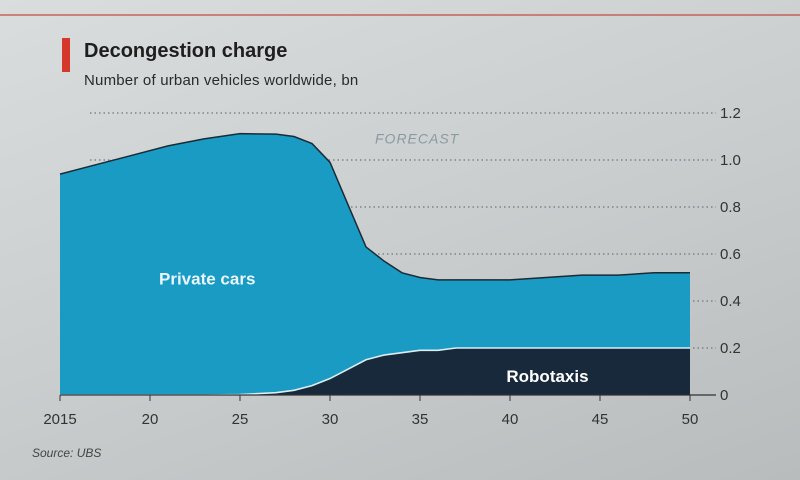 This screenshot has height=480, width=800. I want to click on x-tick-label: 20, so click(150, 419).